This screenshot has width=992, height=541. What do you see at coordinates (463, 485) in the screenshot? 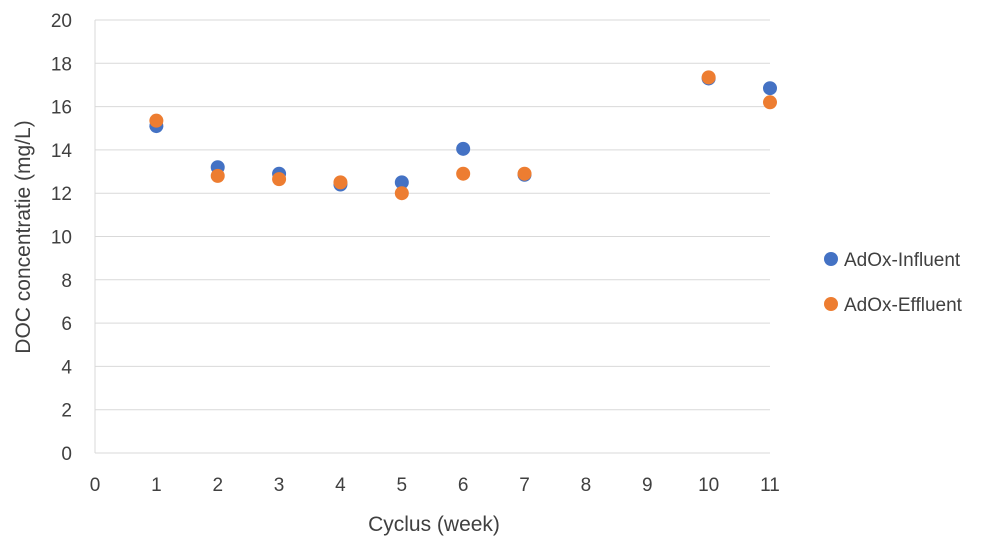
I see `x-tick-label: 6` at bounding box center [463, 485].